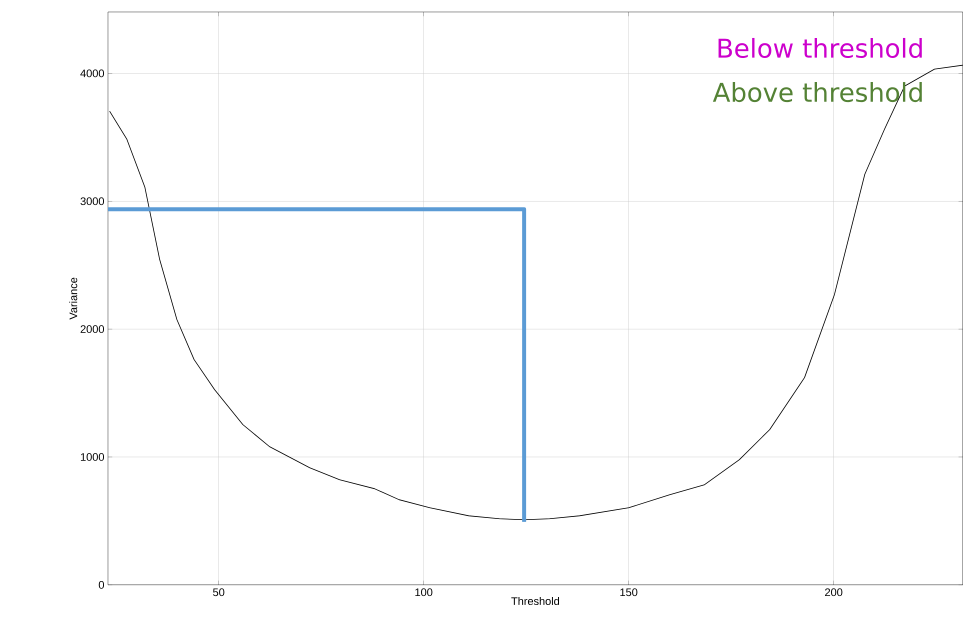 This screenshot has width=963, height=641. What do you see at coordinates (92, 329) in the screenshot?
I see `y-tick-label: 2000` at bounding box center [92, 329].